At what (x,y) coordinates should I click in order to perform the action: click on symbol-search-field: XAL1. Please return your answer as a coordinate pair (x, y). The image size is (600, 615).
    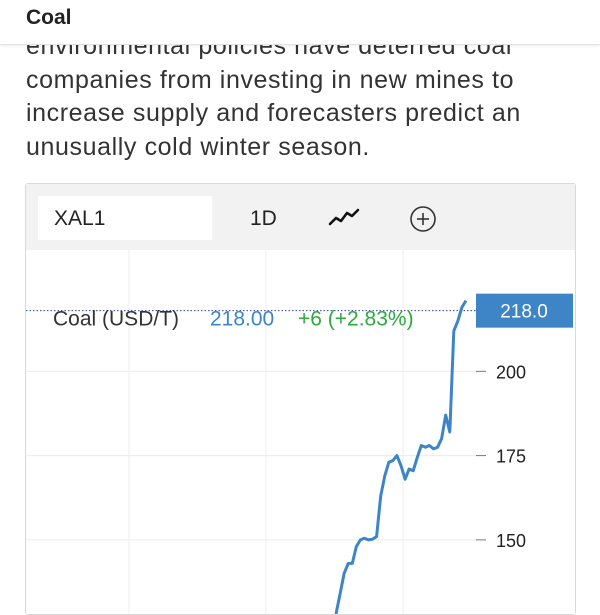
    Looking at the image, I should click on (125, 218).